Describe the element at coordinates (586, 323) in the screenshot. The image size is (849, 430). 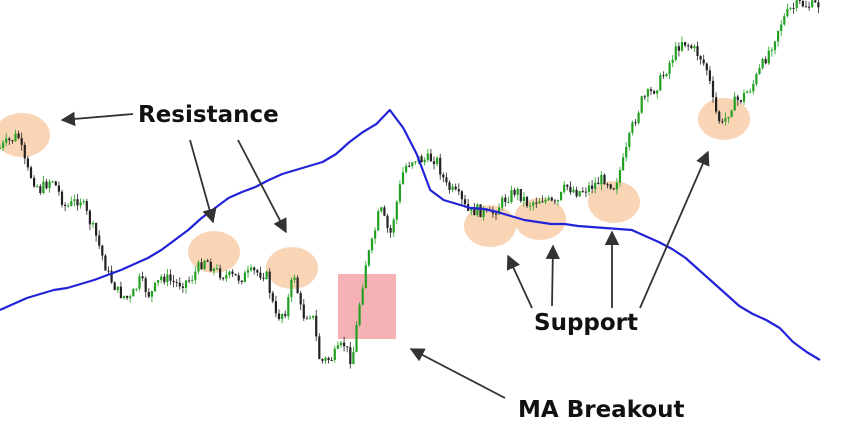
I see `support-label: Support` at that location.